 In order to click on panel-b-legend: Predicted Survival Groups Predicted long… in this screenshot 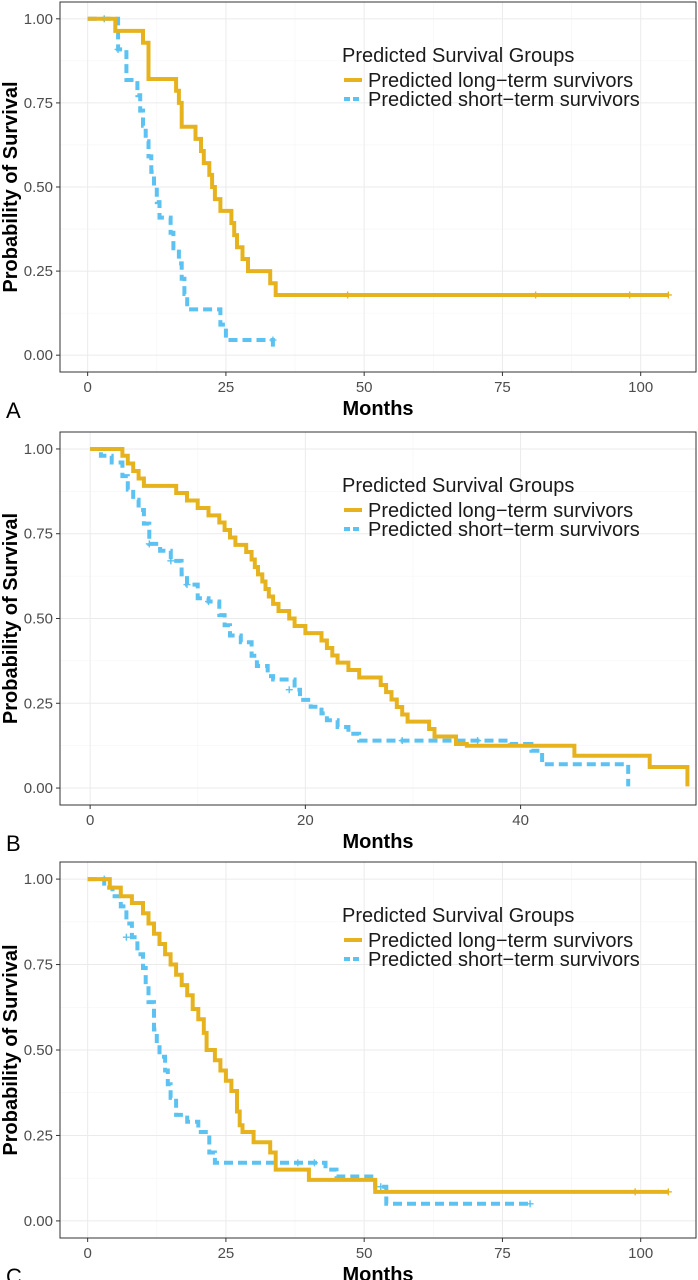, I will do `click(491, 508)`.